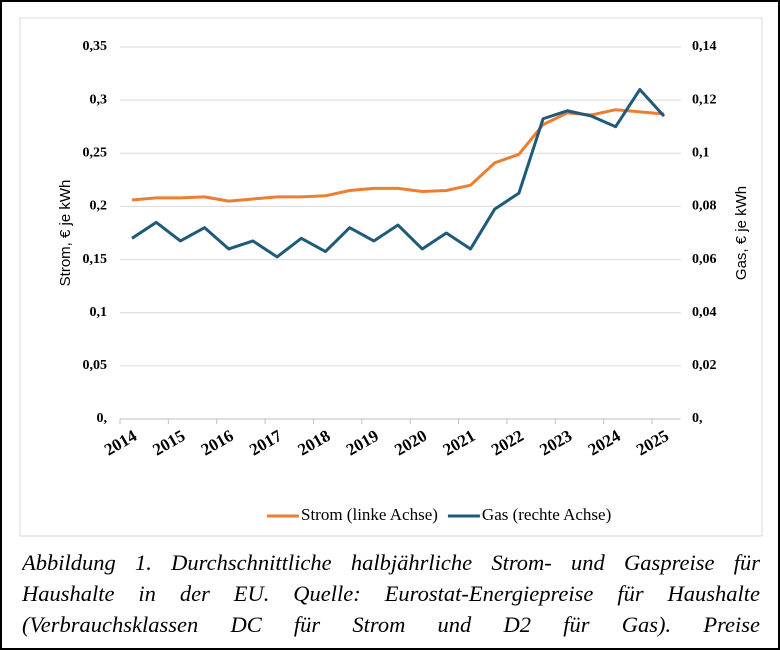 This screenshot has height=650, width=780. What do you see at coordinates (741, 233) in the screenshot?
I see `y2-axis-title: Gas, € je kWh` at bounding box center [741, 233].